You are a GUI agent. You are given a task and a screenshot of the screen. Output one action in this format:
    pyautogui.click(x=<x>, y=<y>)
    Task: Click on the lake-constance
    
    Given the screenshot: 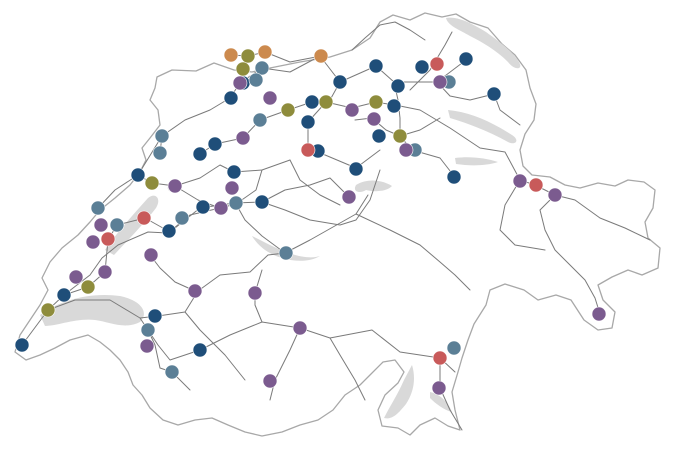 What is the action you would take?
    pyautogui.click(x=483, y=43)
    